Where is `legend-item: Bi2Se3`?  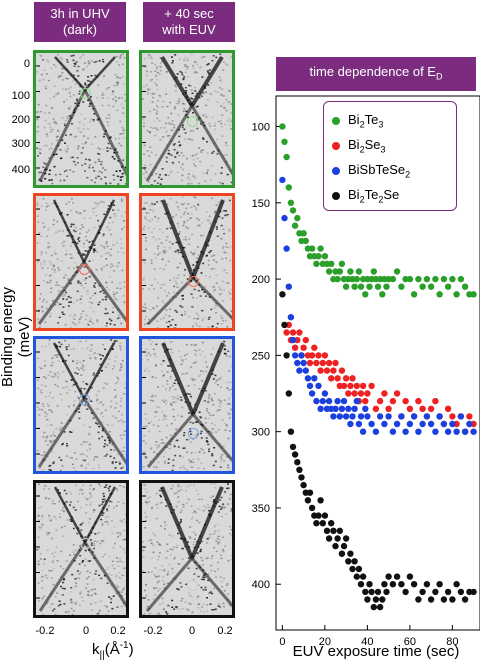 legend-item: Bi2Se3 is located at coordinates (391, 145).